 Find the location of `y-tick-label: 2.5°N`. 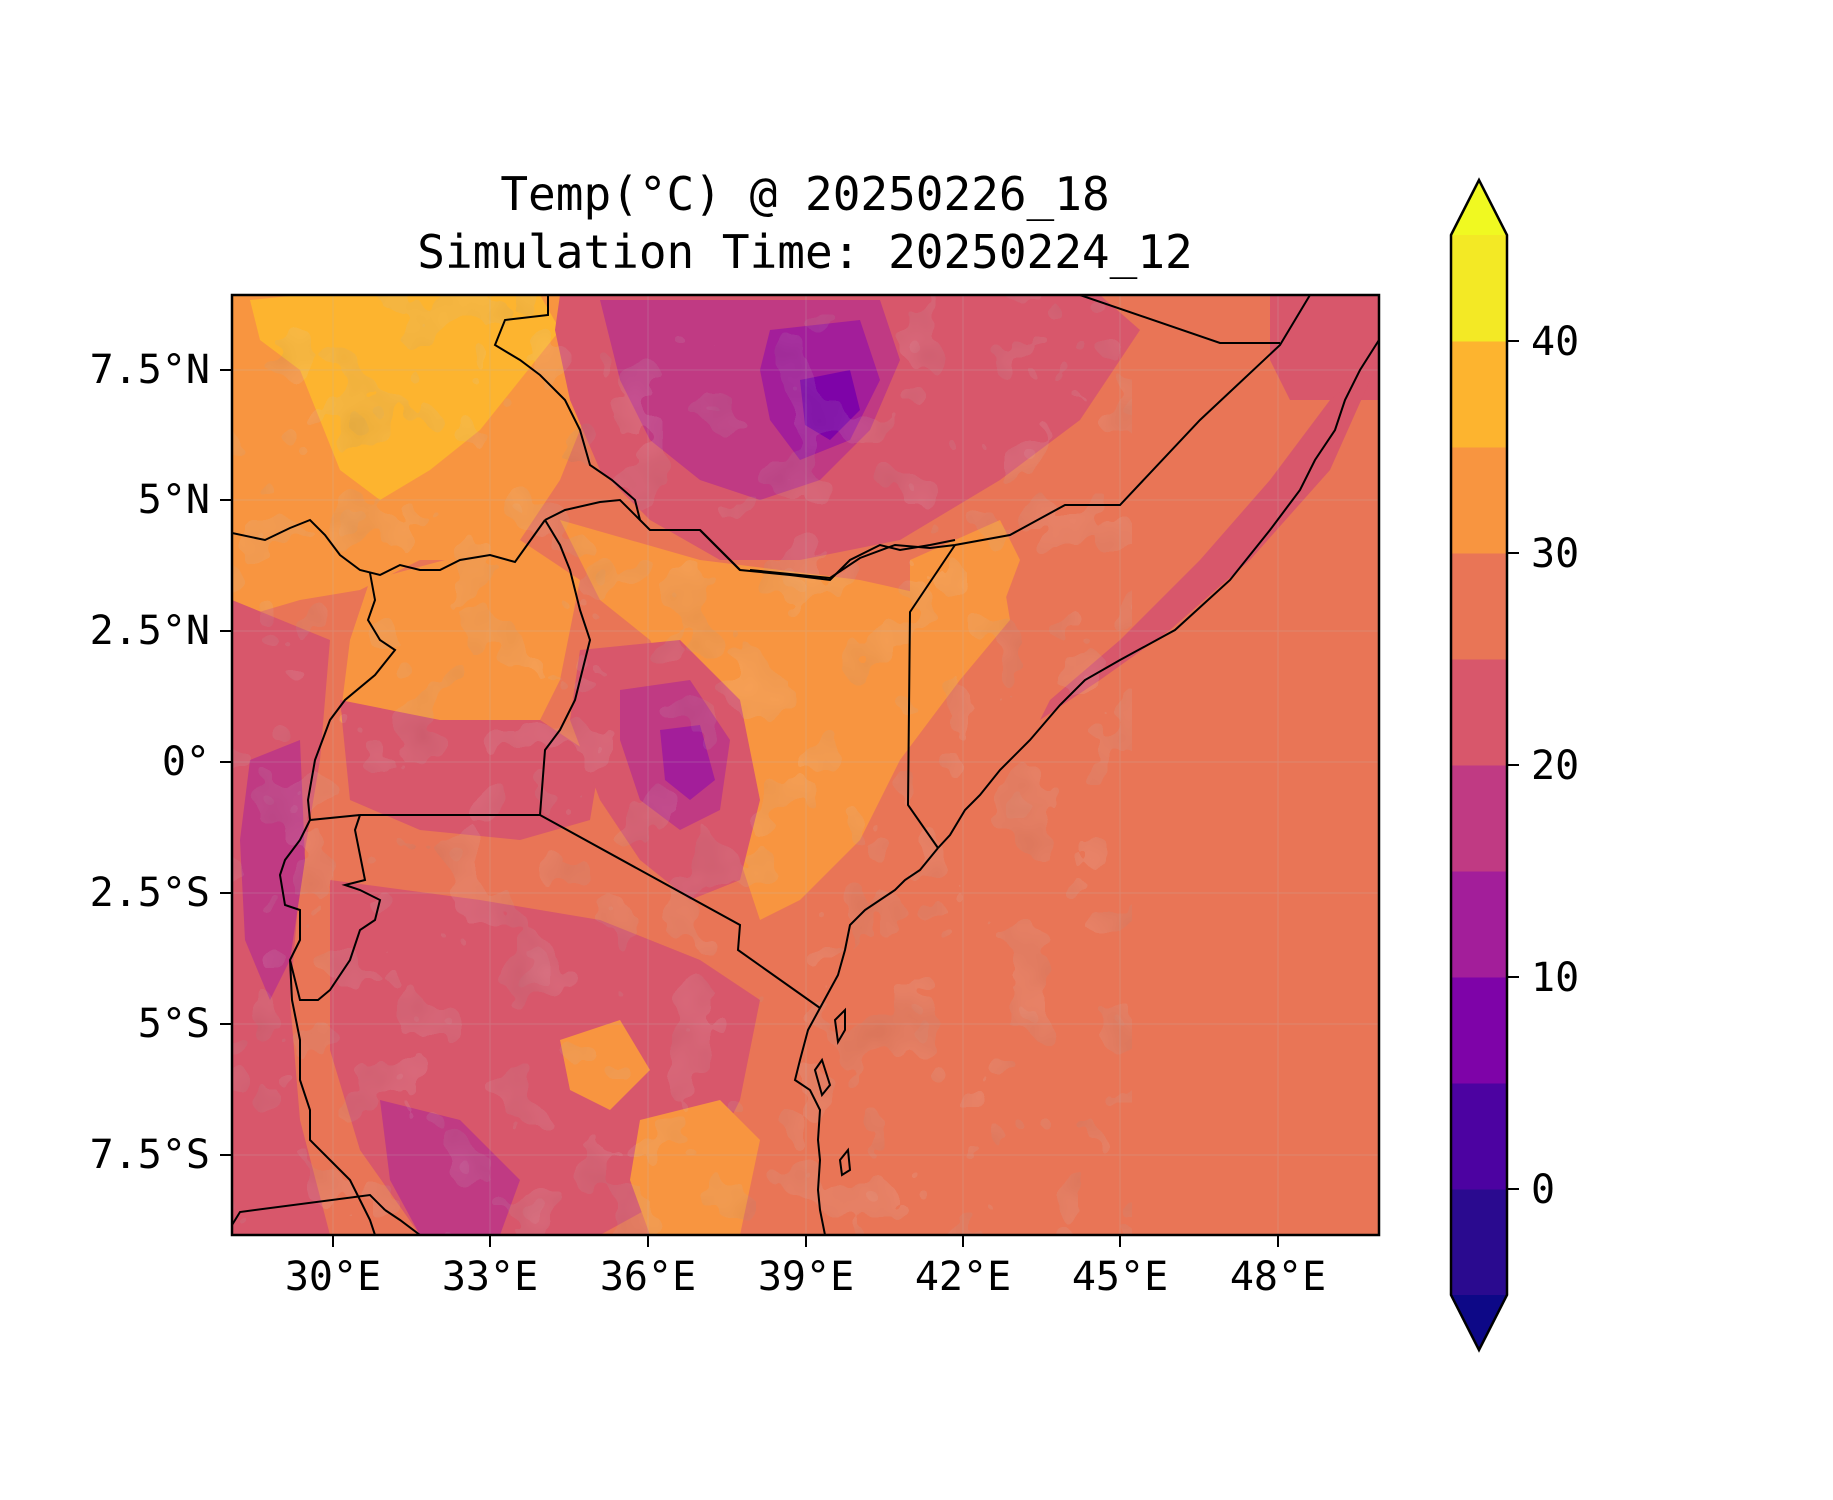

y-tick-label: 2.5°N is located at coordinates (150, 631).